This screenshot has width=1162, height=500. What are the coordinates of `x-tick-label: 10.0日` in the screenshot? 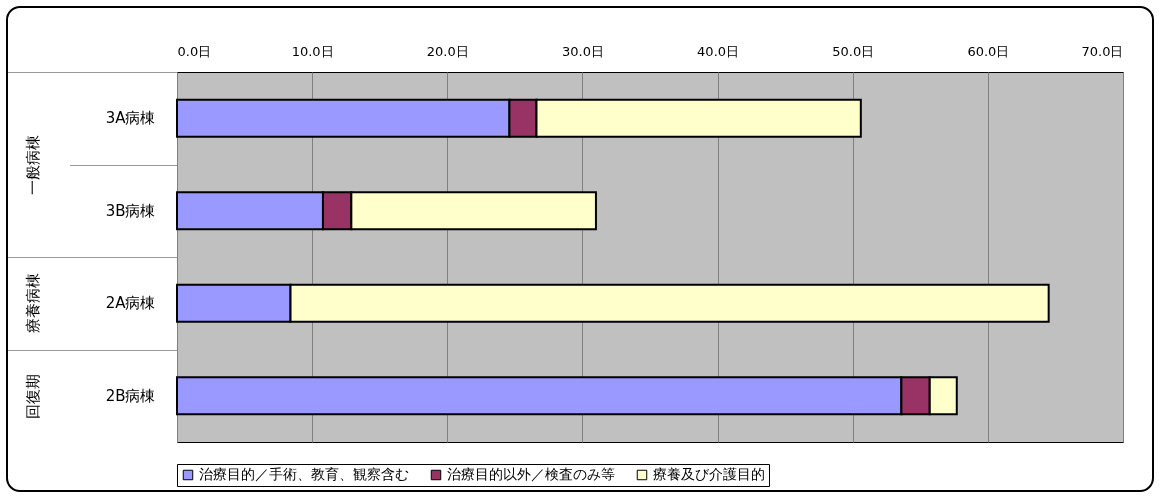 It's located at (312, 51).